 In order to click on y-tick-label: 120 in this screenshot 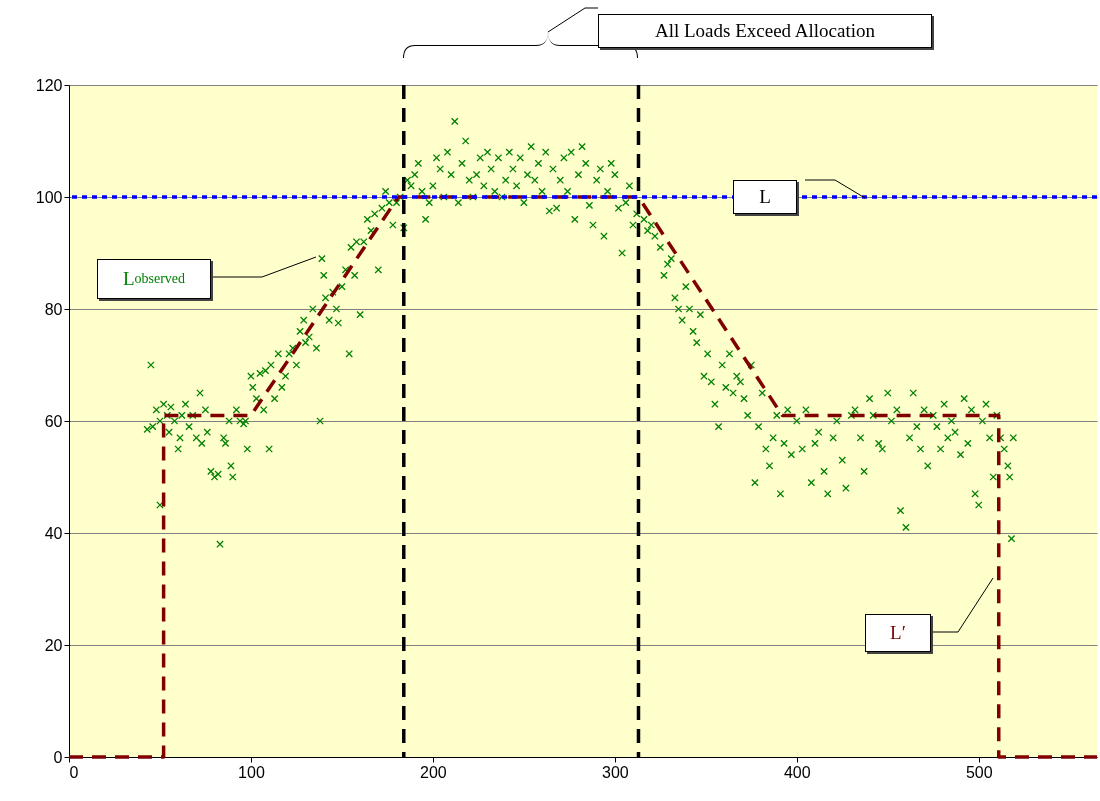, I will do `click(49, 85)`.